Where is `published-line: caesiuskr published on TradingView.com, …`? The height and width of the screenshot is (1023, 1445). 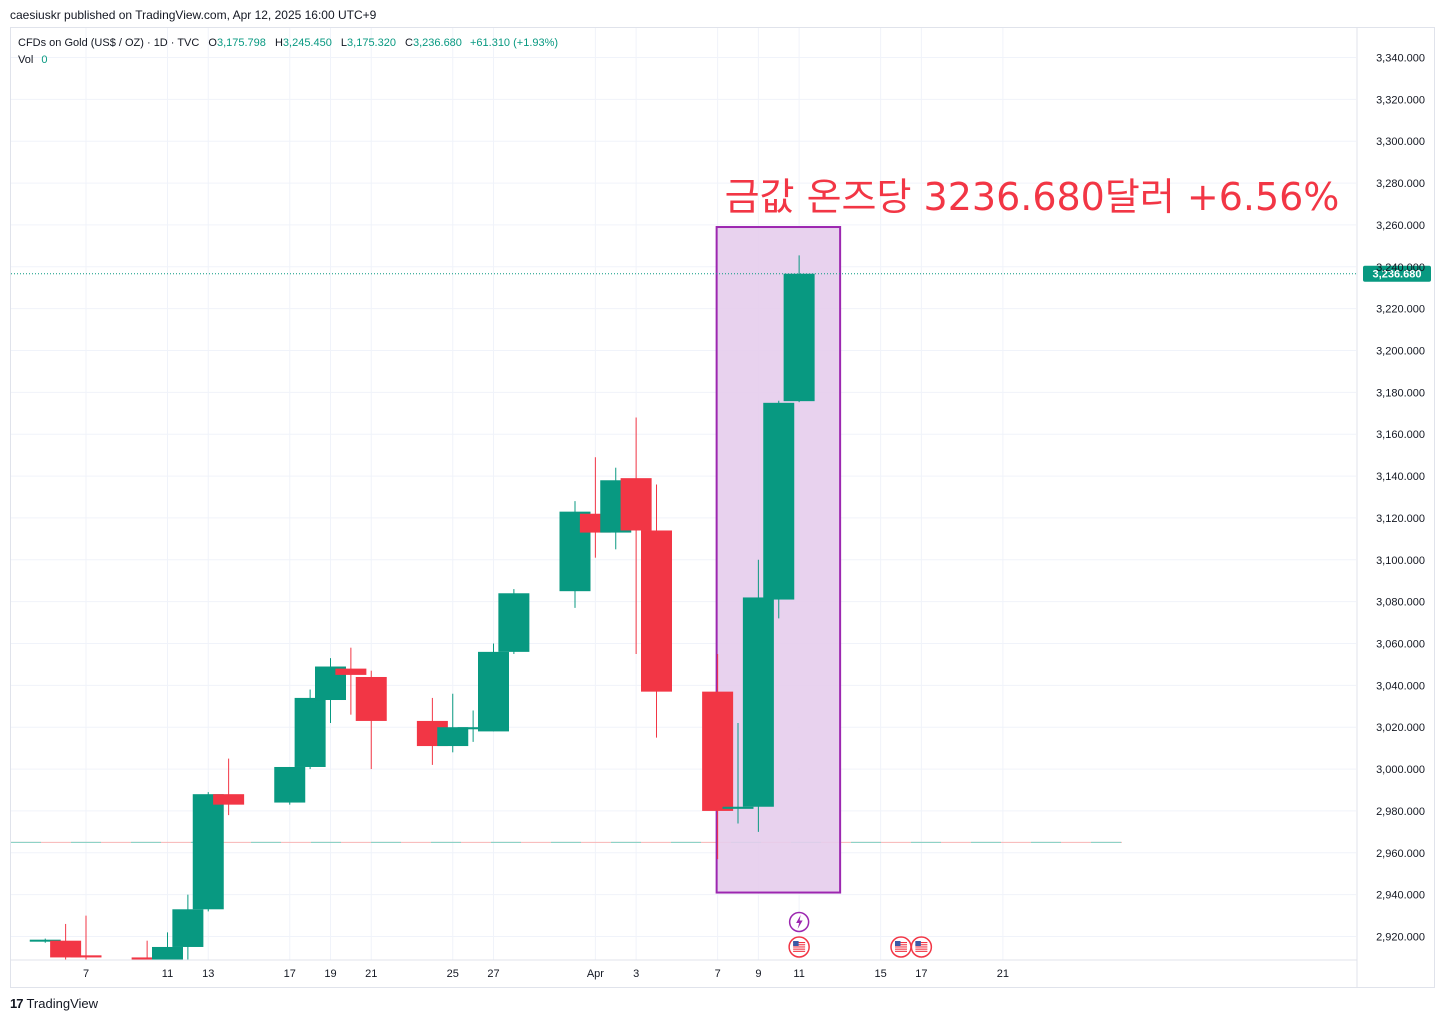
published-line: caesiuskr published on TradingView.com, … is located at coordinates (193, 15).